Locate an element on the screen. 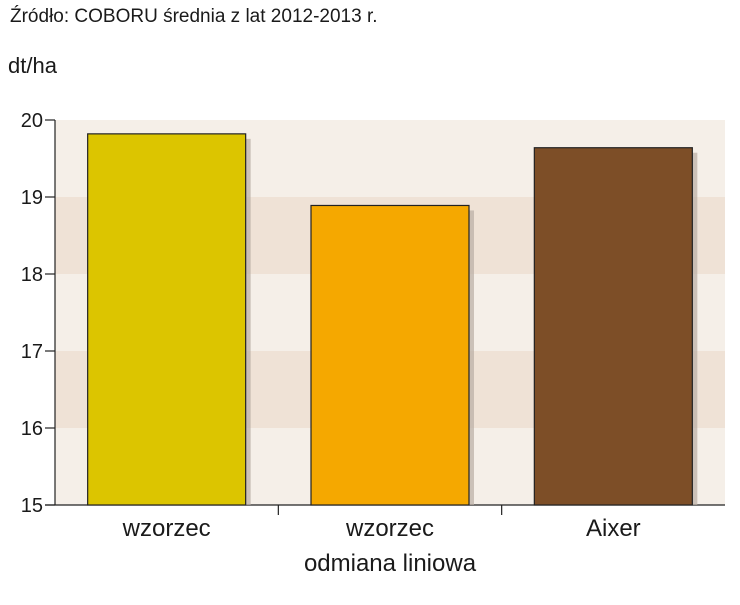  y-tick-label: 18 is located at coordinates (32, 275).